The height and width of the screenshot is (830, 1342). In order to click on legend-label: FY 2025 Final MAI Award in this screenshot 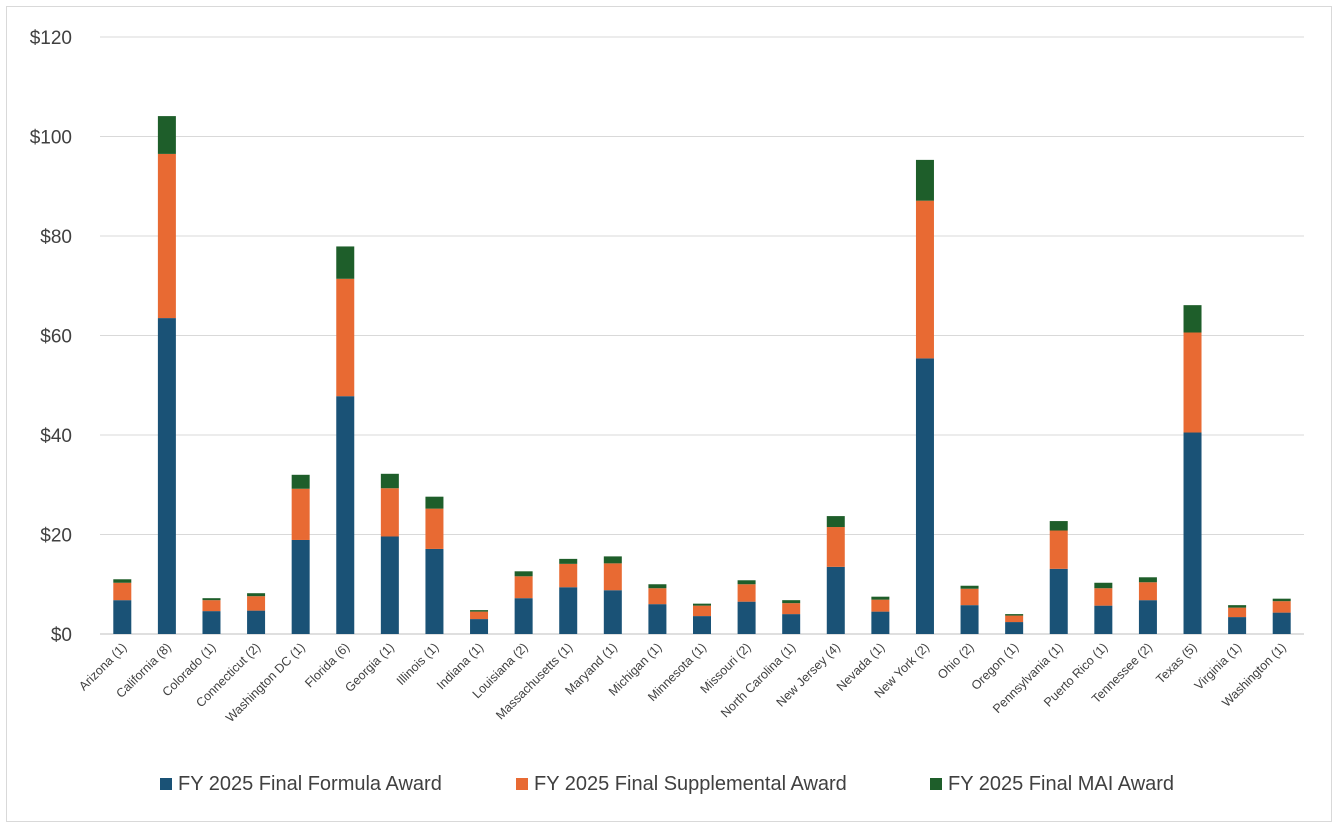, I will do `click(1061, 784)`.